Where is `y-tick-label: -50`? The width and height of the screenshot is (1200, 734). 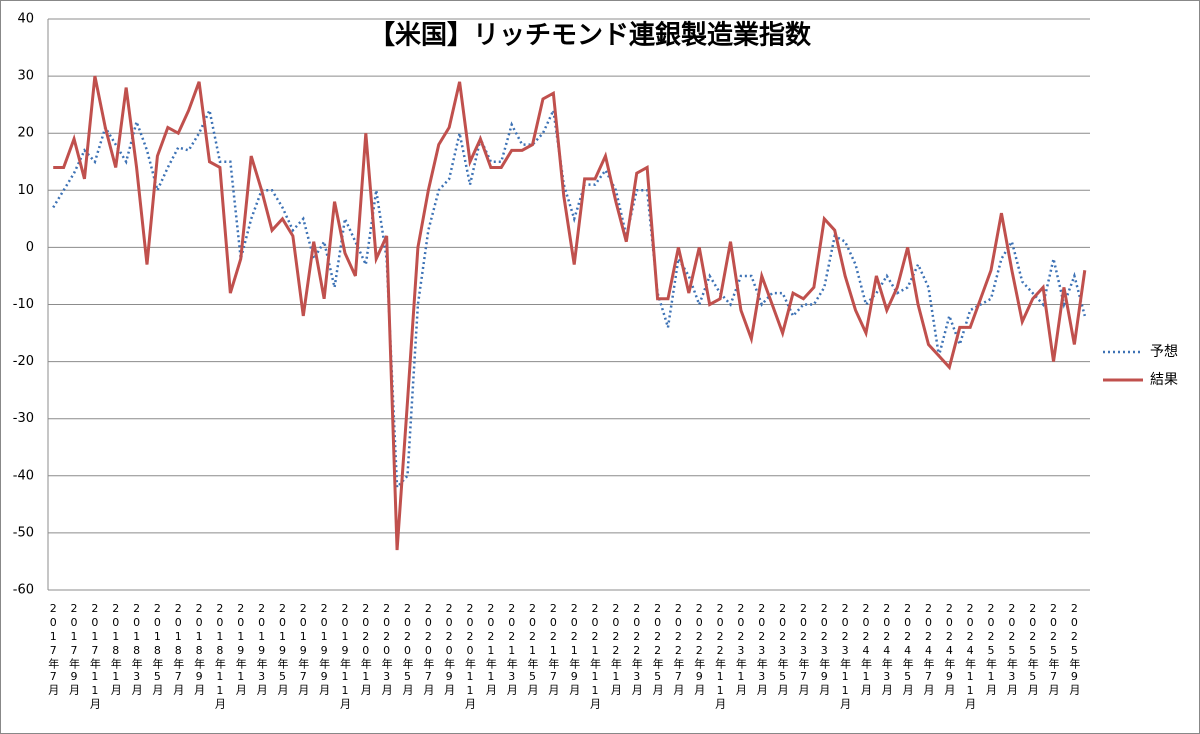 y-tick-label: -50 is located at coordinates (23, 532).